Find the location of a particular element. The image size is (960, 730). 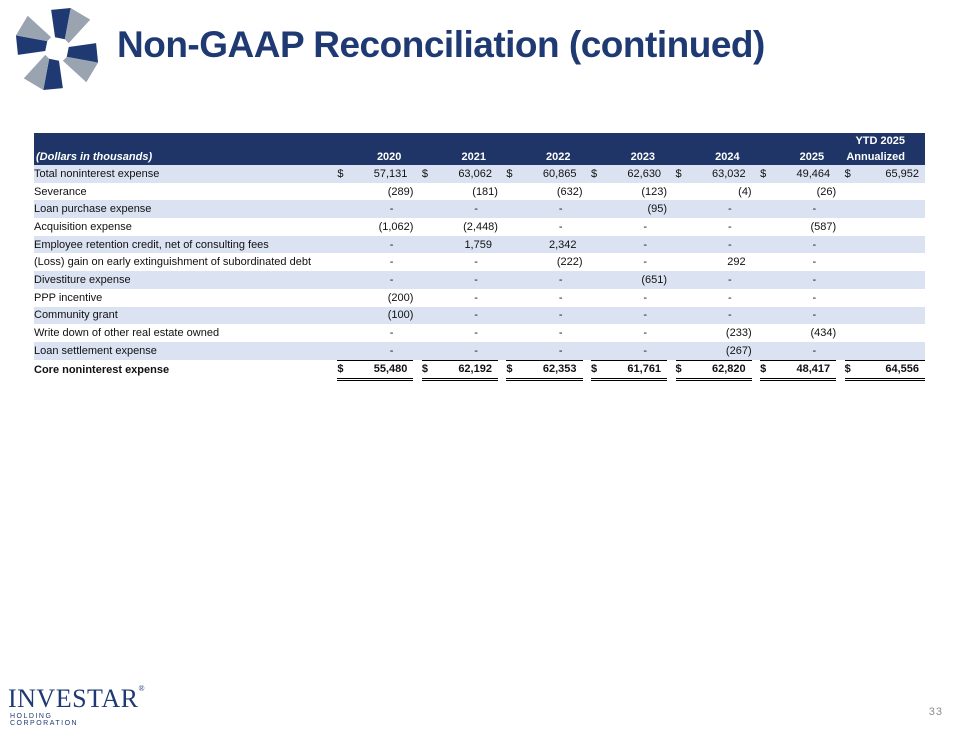

cell-value: 60,865 is located at coordinates (553, 174).